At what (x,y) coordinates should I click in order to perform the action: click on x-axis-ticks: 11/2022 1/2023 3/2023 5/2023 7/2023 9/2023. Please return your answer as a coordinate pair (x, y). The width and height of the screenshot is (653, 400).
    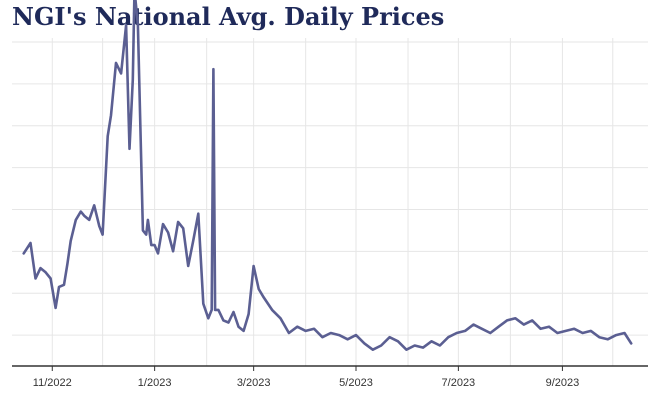
    Looking at the image, I should click on (306, 377).